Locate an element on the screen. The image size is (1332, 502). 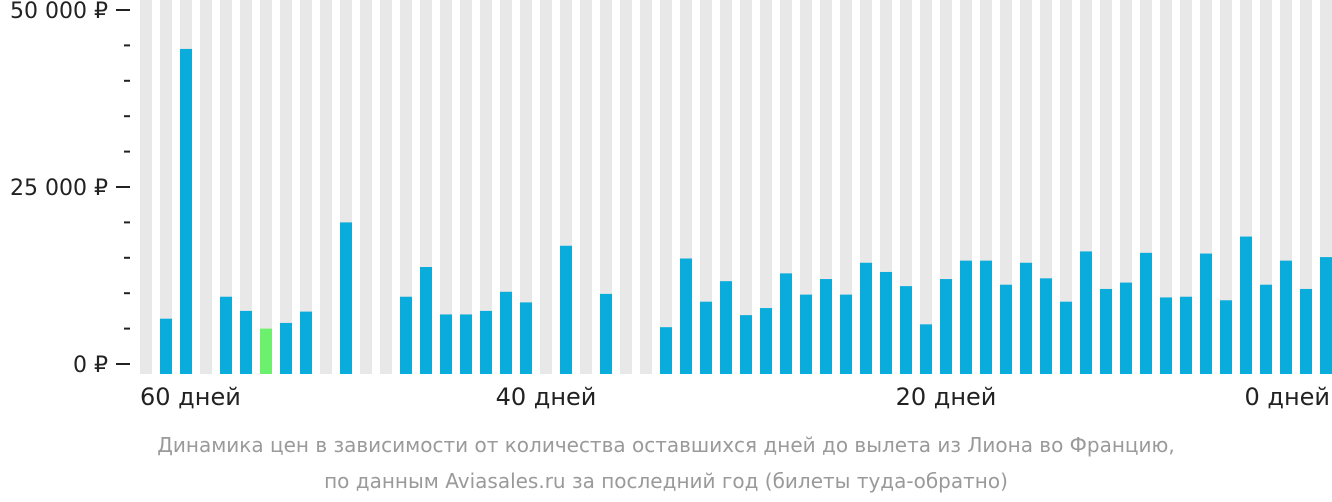
x-tick-label: 60 дней is located at coordinates (190, 397).